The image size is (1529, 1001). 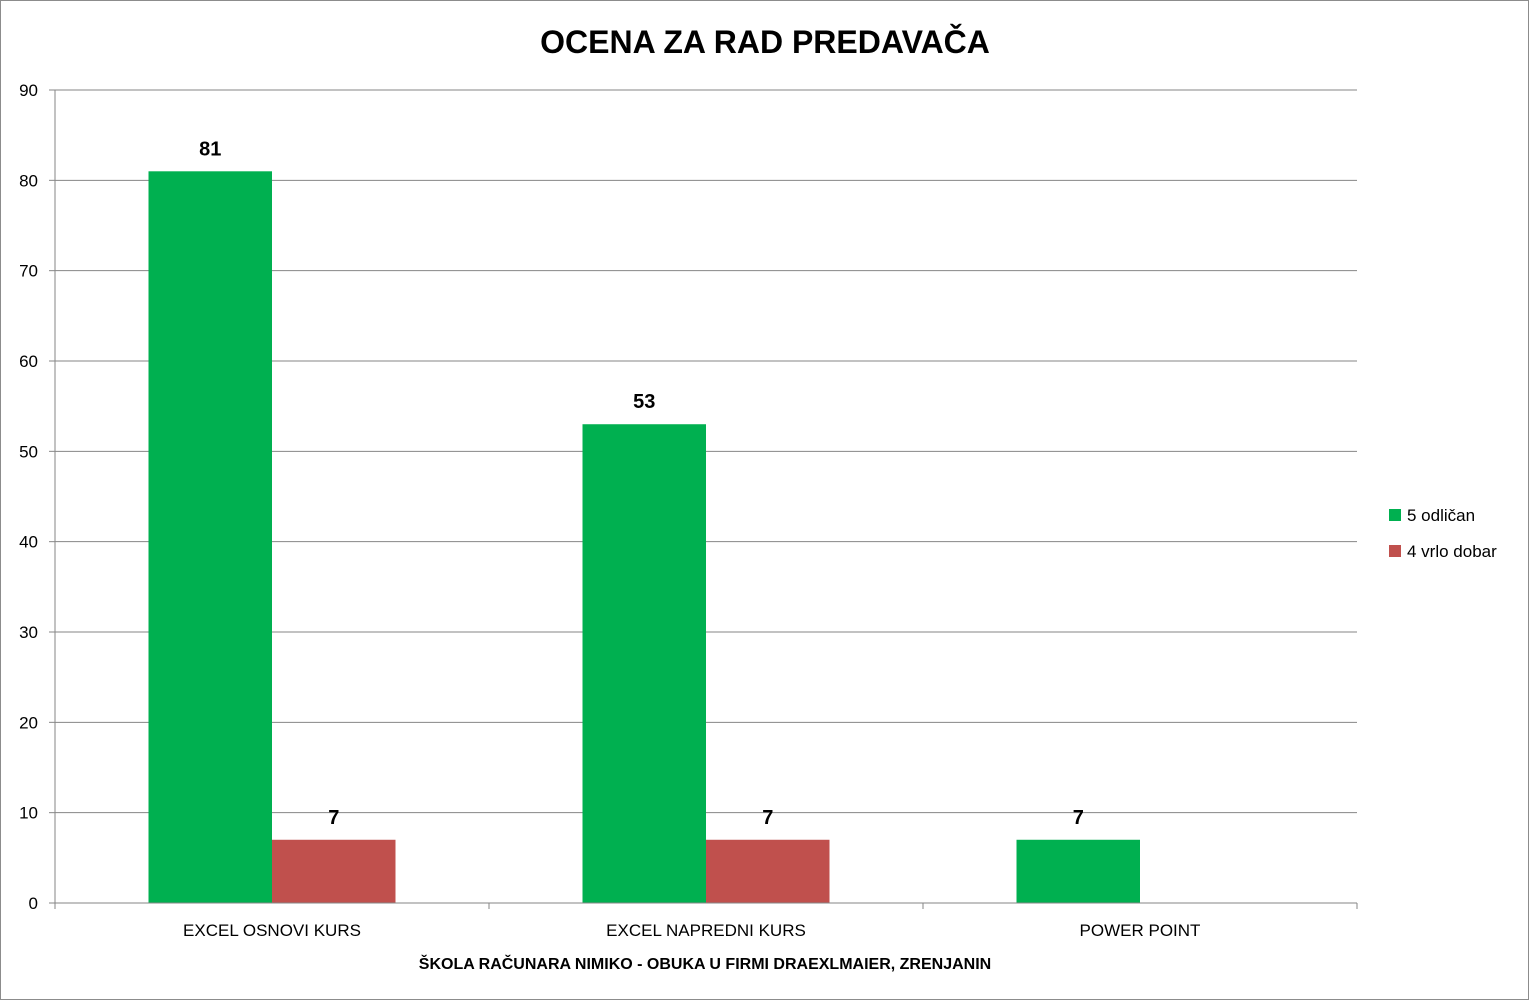 I want to click on legend: 5 odličan 4 vrlo dobar, so click(x=1443, y=533).